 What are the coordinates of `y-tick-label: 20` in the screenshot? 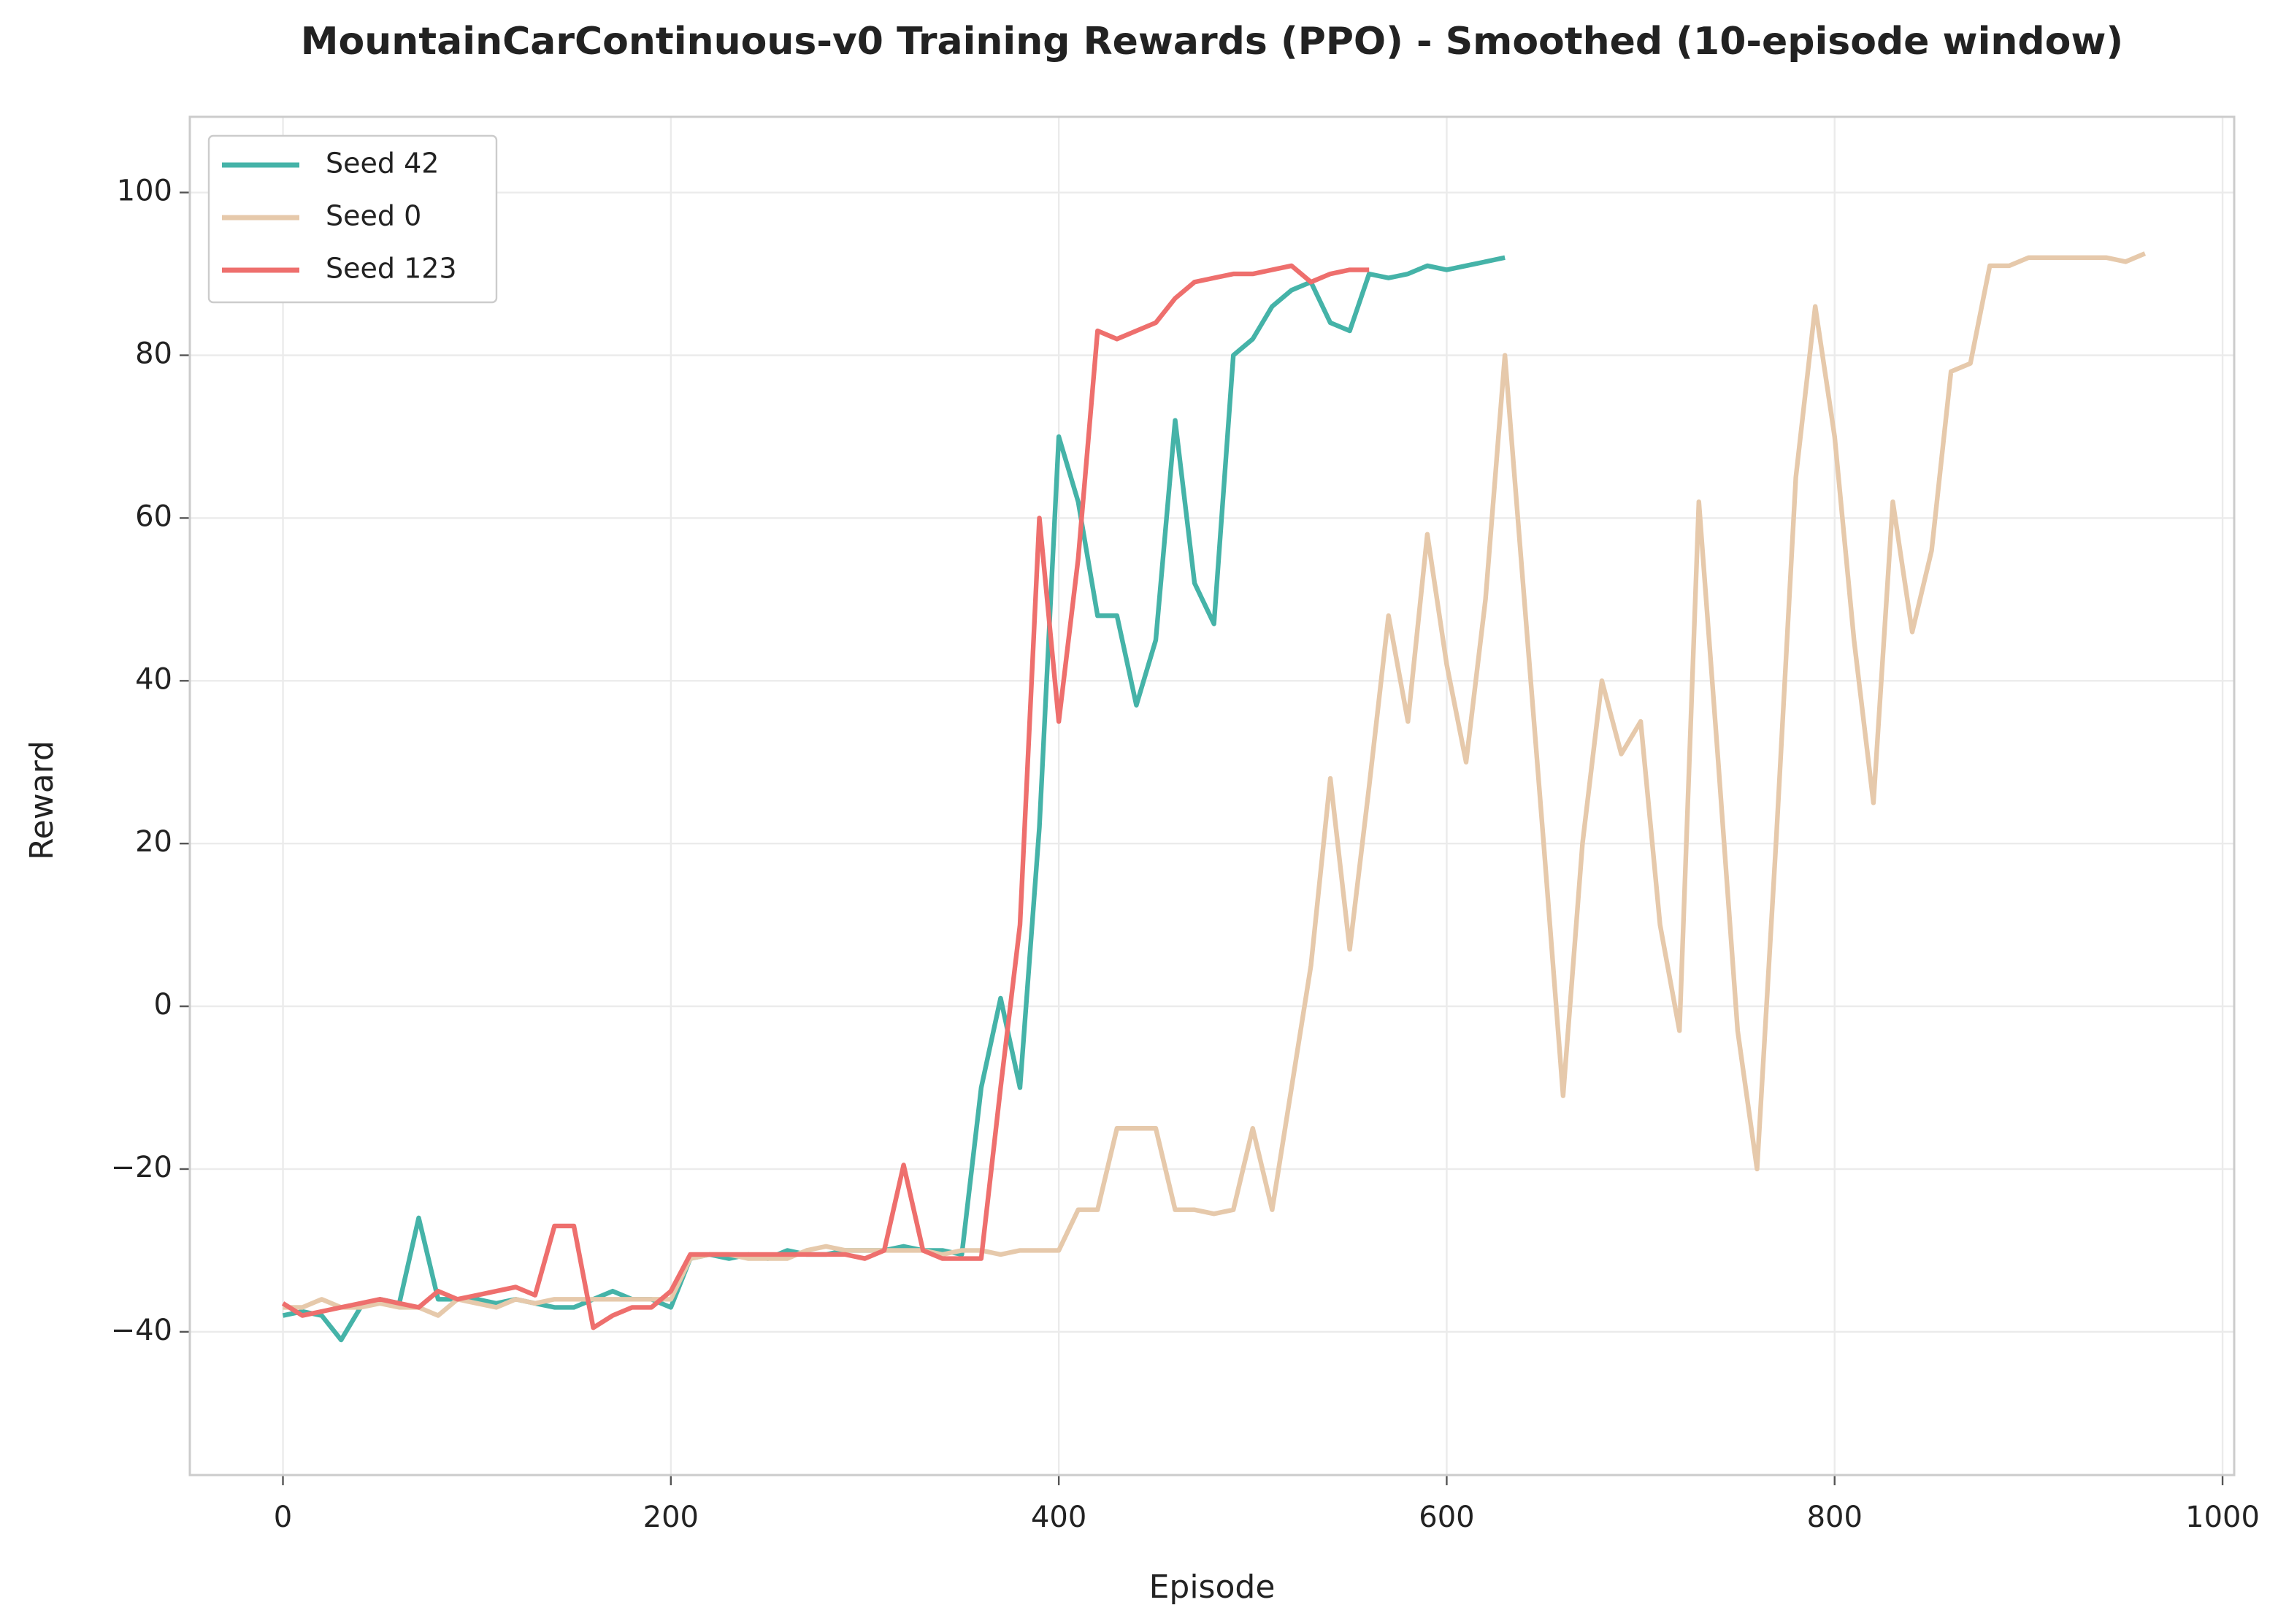 It's located at (153, 842).